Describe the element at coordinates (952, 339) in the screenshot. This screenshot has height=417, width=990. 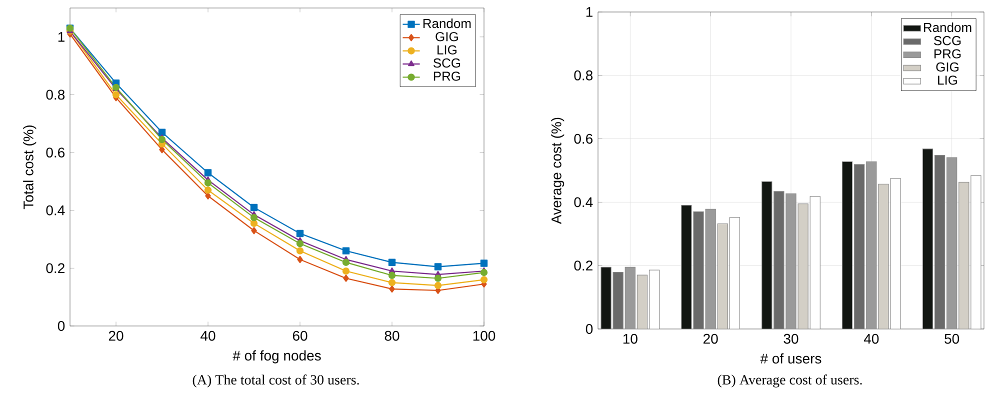
I see `x-tick-label: 50` at that location.